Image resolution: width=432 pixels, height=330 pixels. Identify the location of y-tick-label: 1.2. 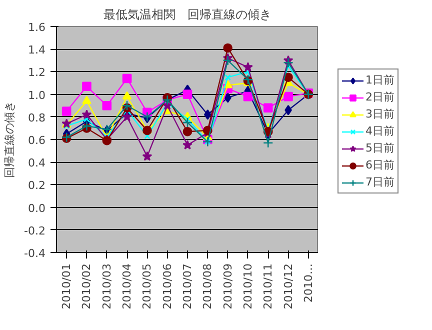
(37, 73).